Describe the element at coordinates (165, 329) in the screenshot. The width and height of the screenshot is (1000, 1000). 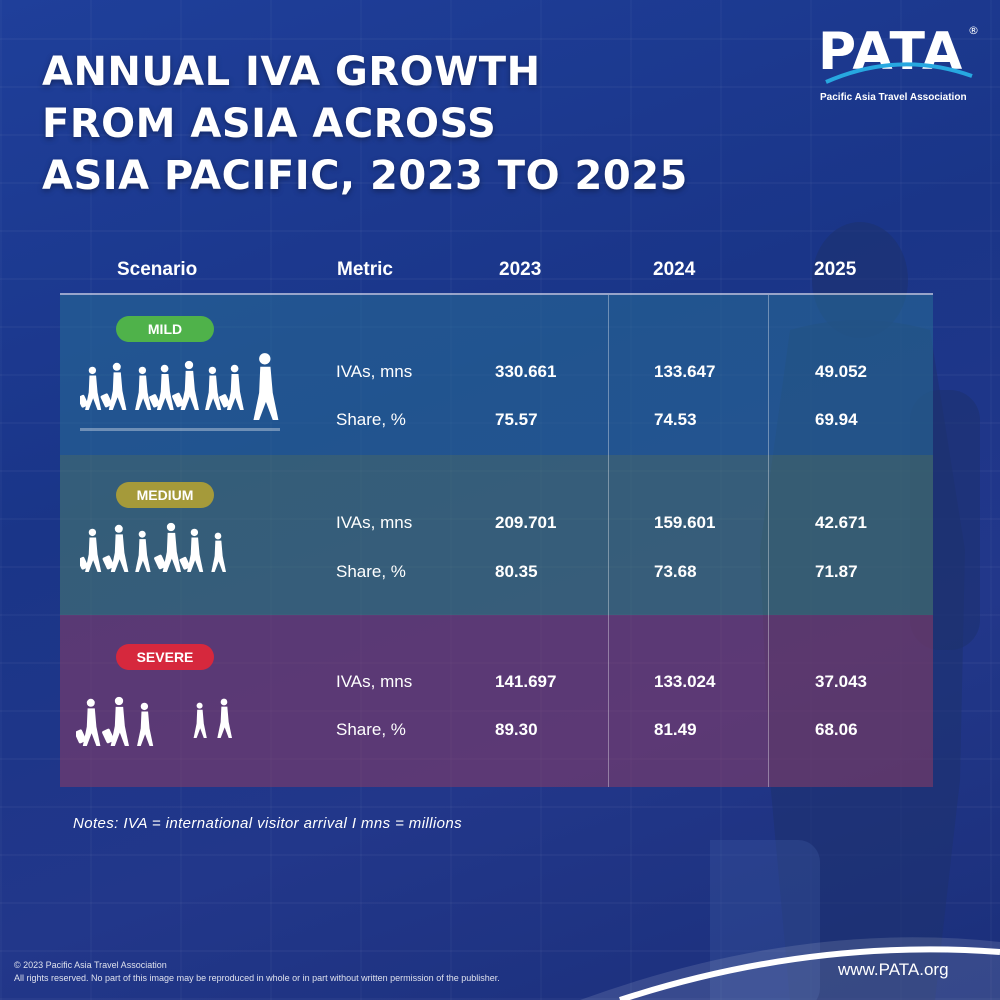
I see `scenario-label-mild: MILD` at that location.